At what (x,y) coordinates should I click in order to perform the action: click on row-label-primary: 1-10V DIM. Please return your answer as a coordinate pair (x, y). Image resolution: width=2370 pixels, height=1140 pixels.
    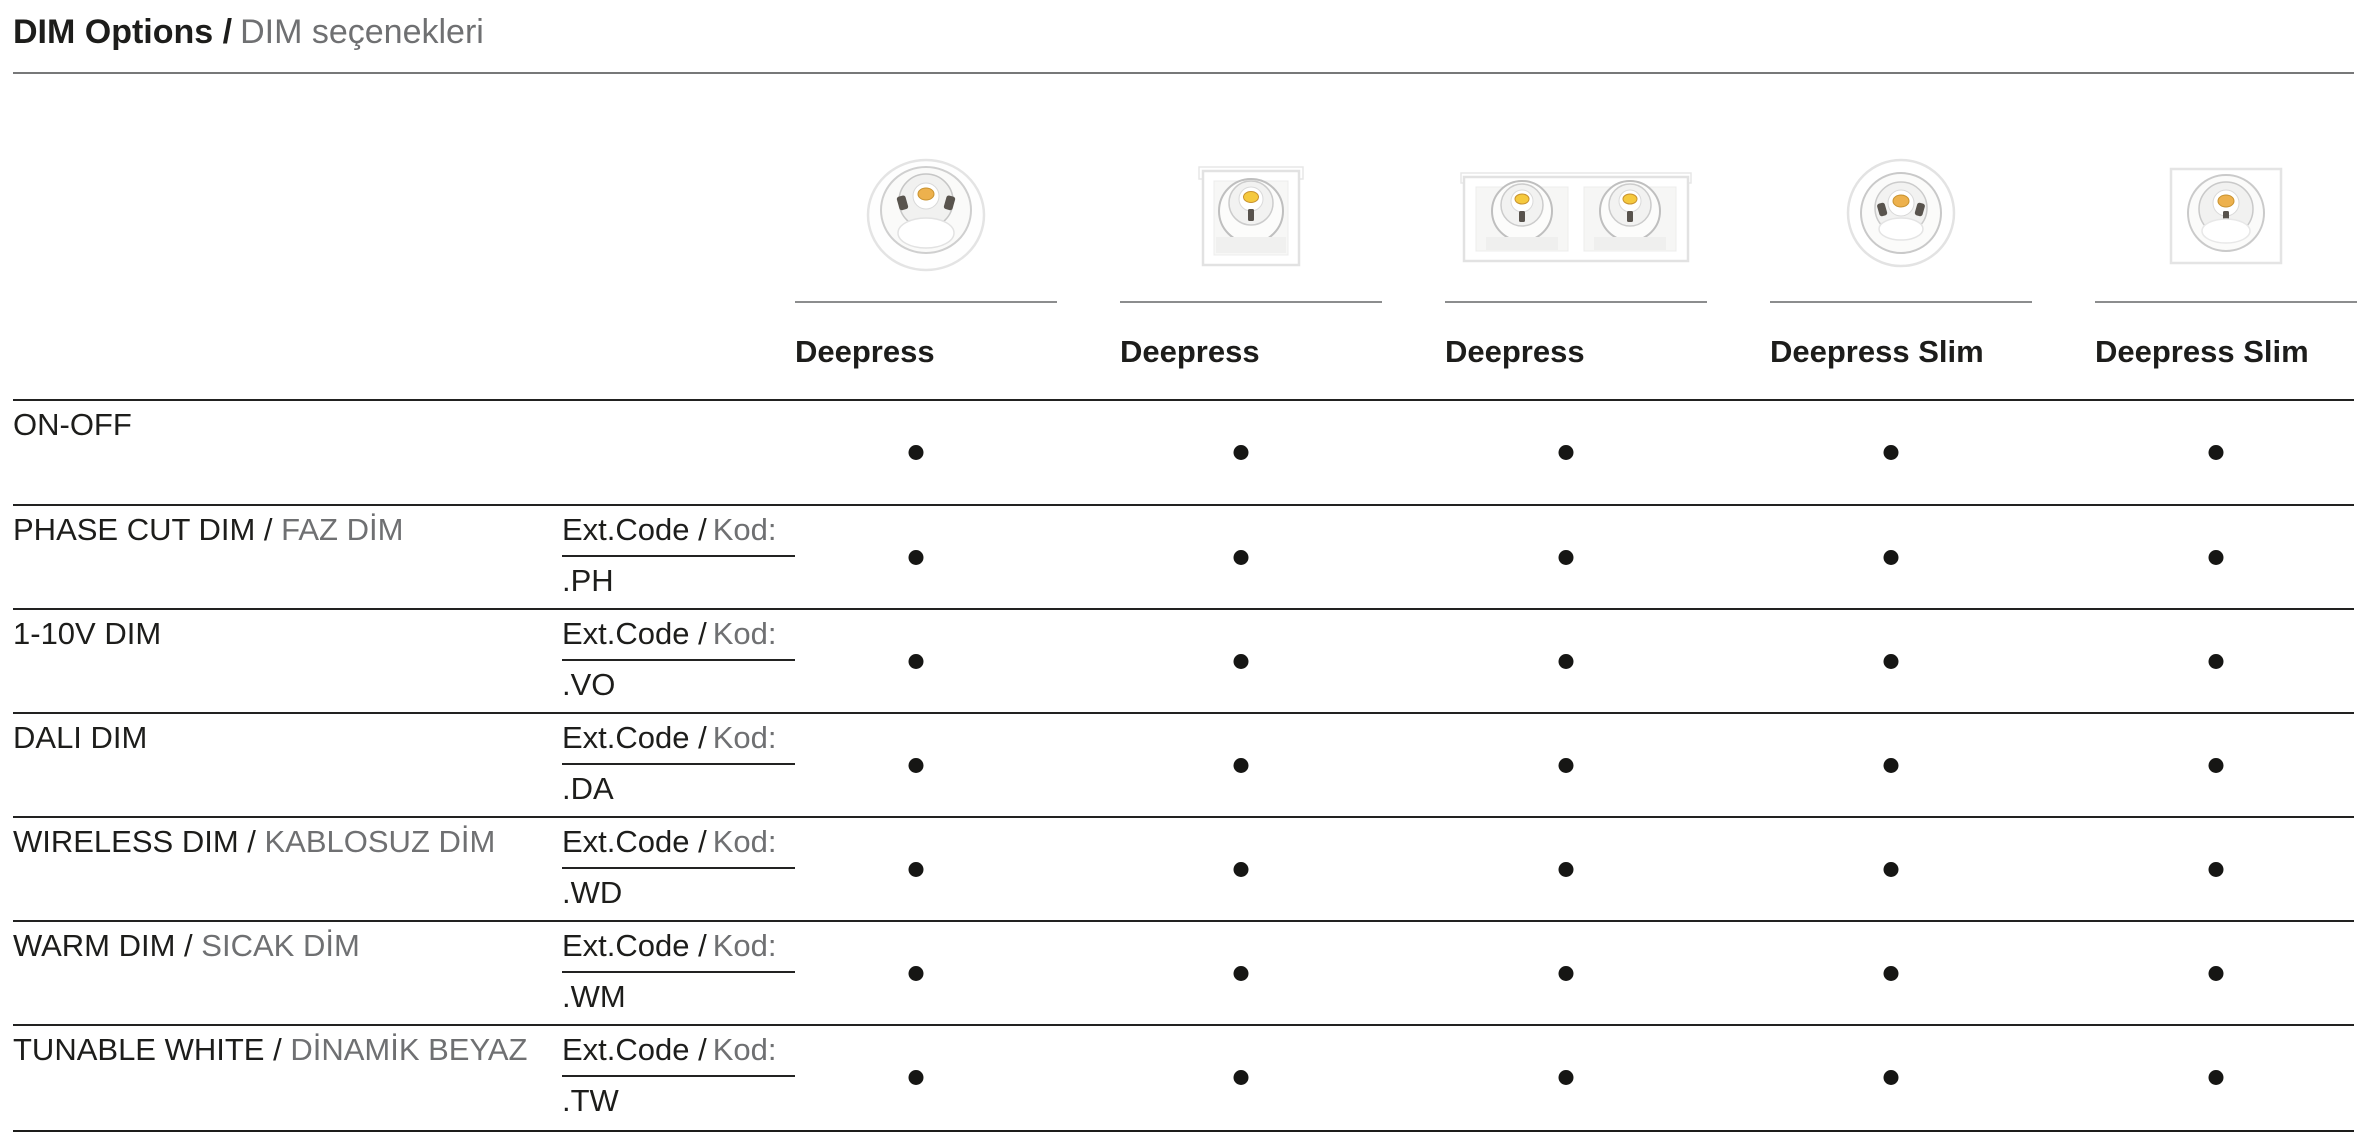
    Looking at the image, I should click on (87, 633).